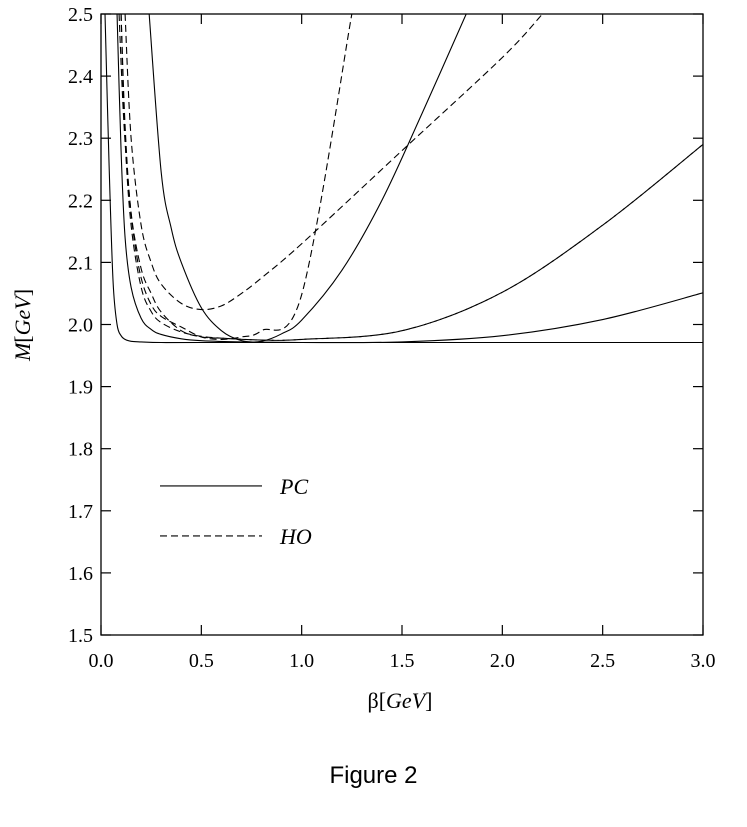 Image resolution: width=747 pixels, height=827 pixels. Describe the element at coordinates (402, 661) in the screenshot. I see `x-tick-label: 1.5` at that location.